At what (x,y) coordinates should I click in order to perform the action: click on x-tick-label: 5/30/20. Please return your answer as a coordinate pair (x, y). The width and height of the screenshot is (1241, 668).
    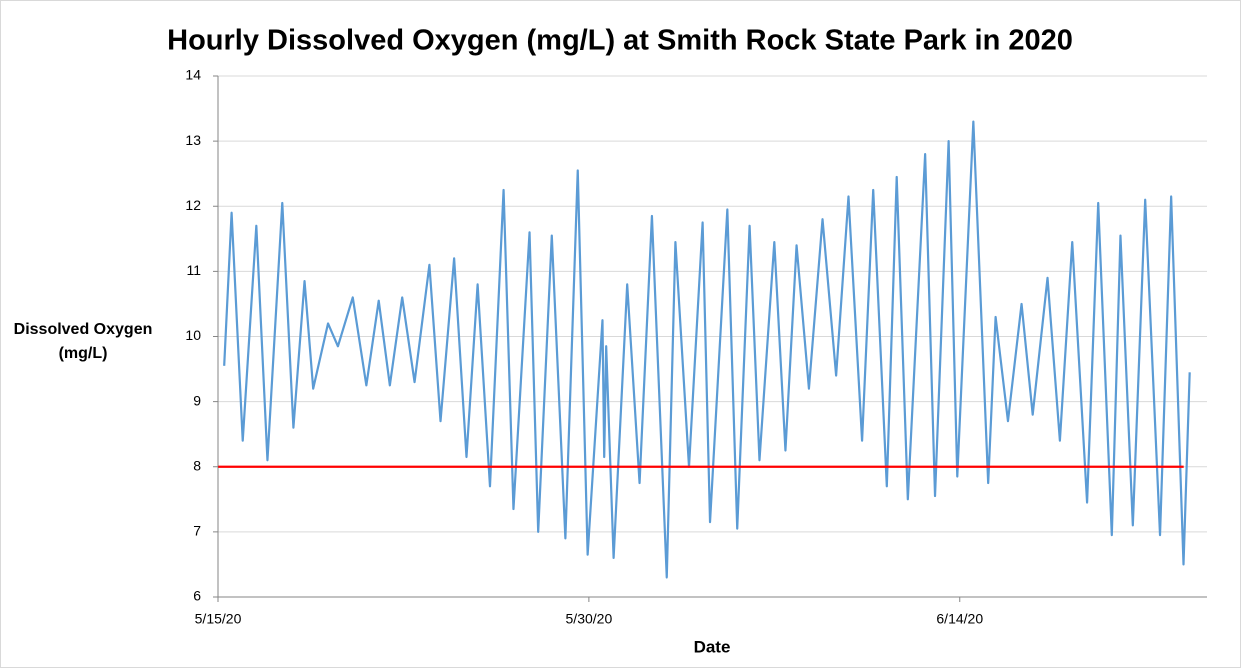
    Looking at the image, I should click on (589, 619).